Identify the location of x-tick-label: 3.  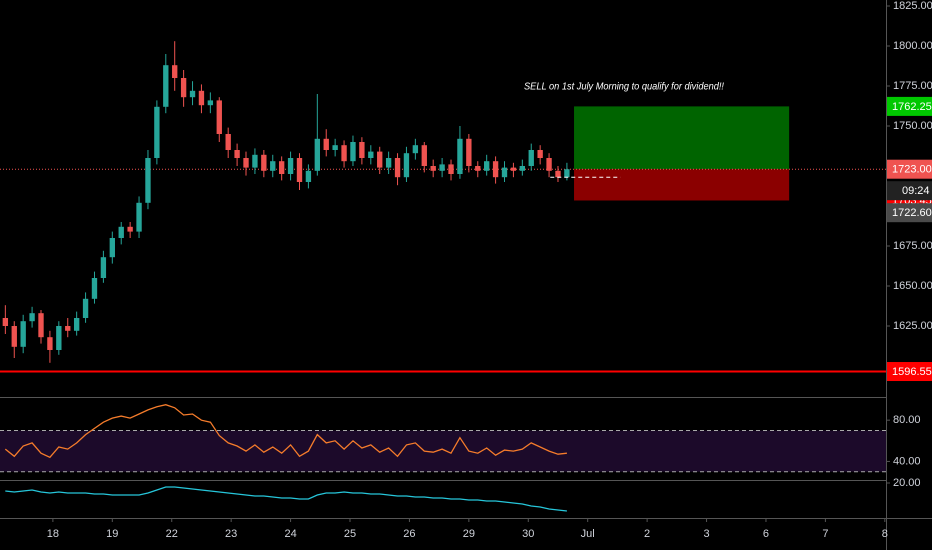
(706, 534).